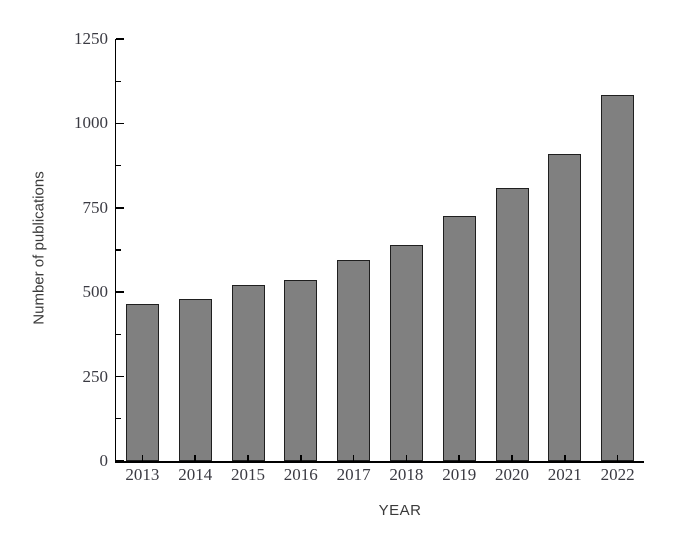 The image size is (681, 552). Describe the element at coordinates (39, 248) in the screenshot. I see `y-axis-title: Number of publications` at that location.